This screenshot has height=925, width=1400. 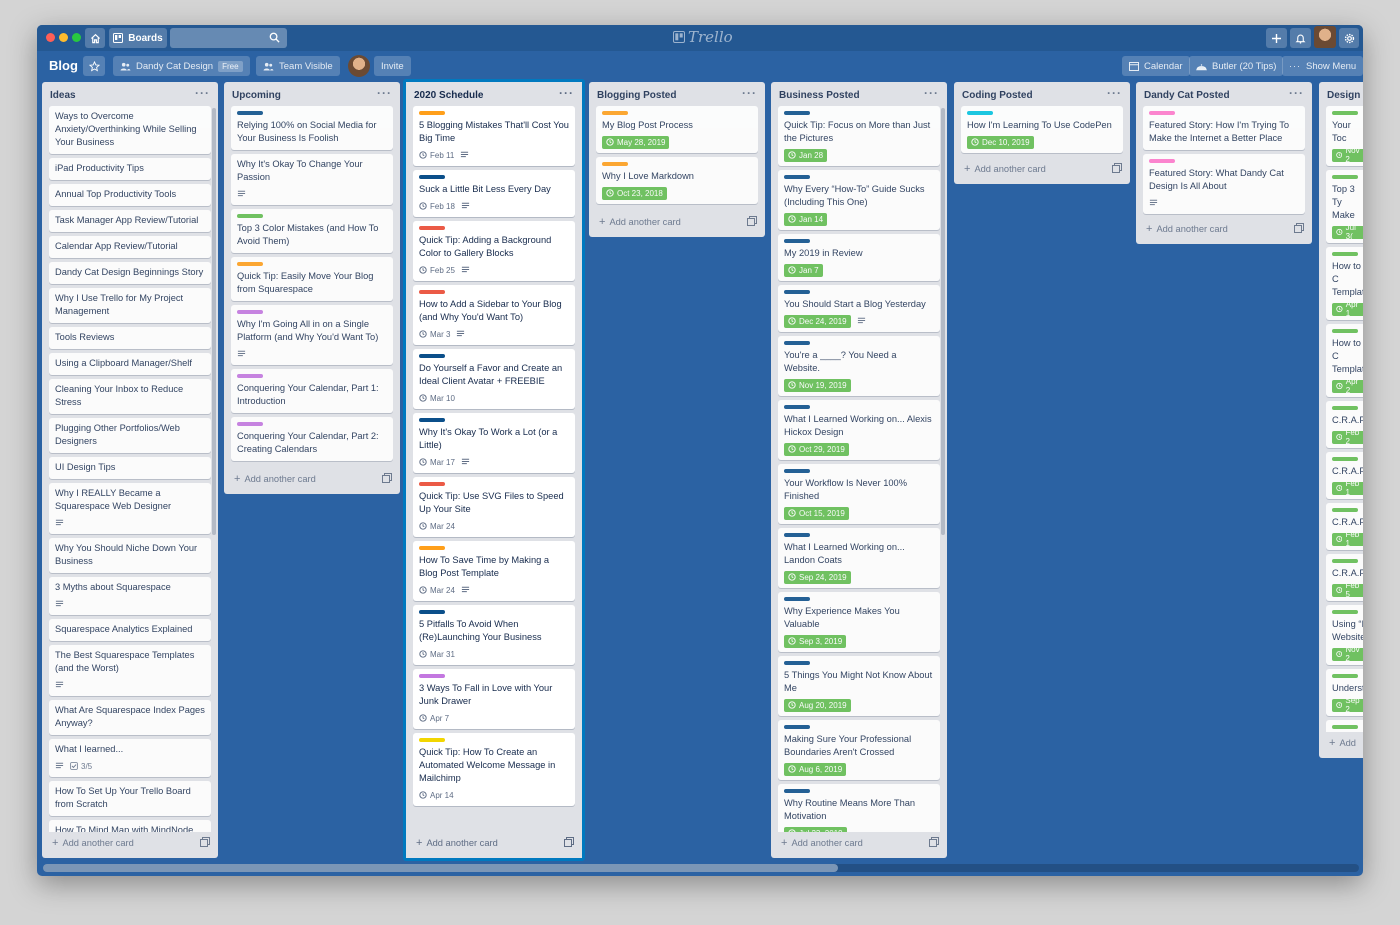 What do you see at coordinates (1347, 539) in the screenshot?
I see `due-date-complete-badge: Feb 1` at bounding box center [1347, 539].